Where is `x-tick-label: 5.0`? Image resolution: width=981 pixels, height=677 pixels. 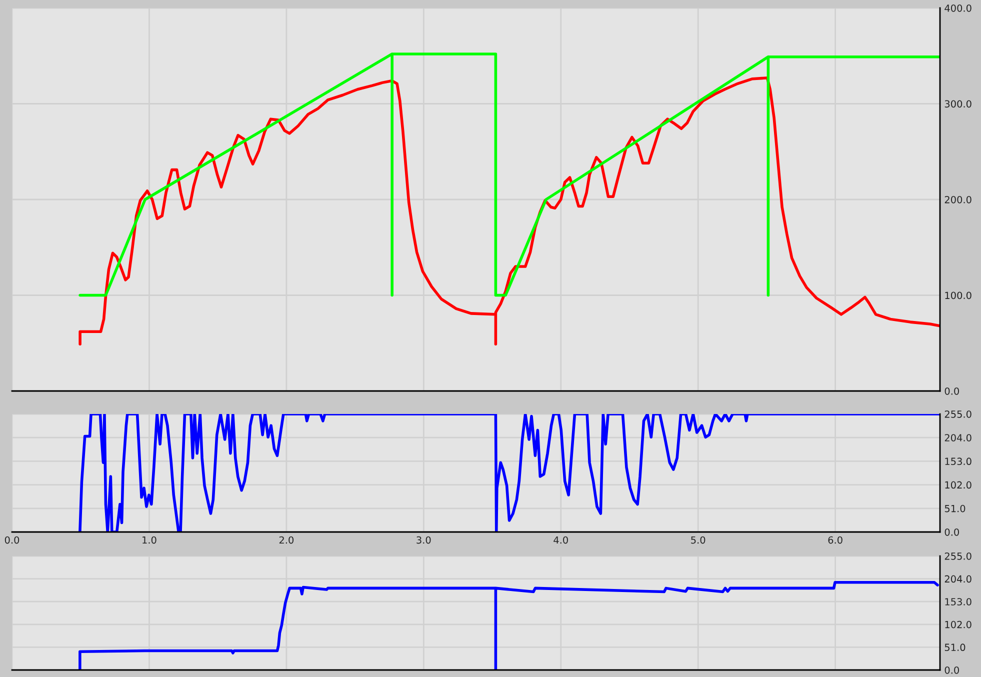
x-tick-label: 5.0 is located at coordinates (698, 540).